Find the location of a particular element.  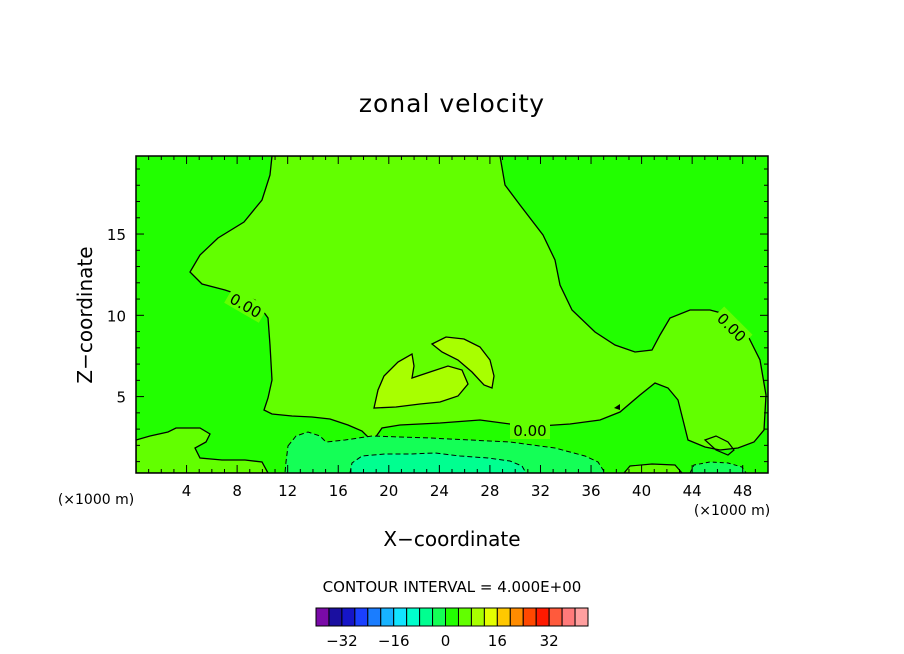

contour-label: 0.00 is located at coordinates (529, 431).